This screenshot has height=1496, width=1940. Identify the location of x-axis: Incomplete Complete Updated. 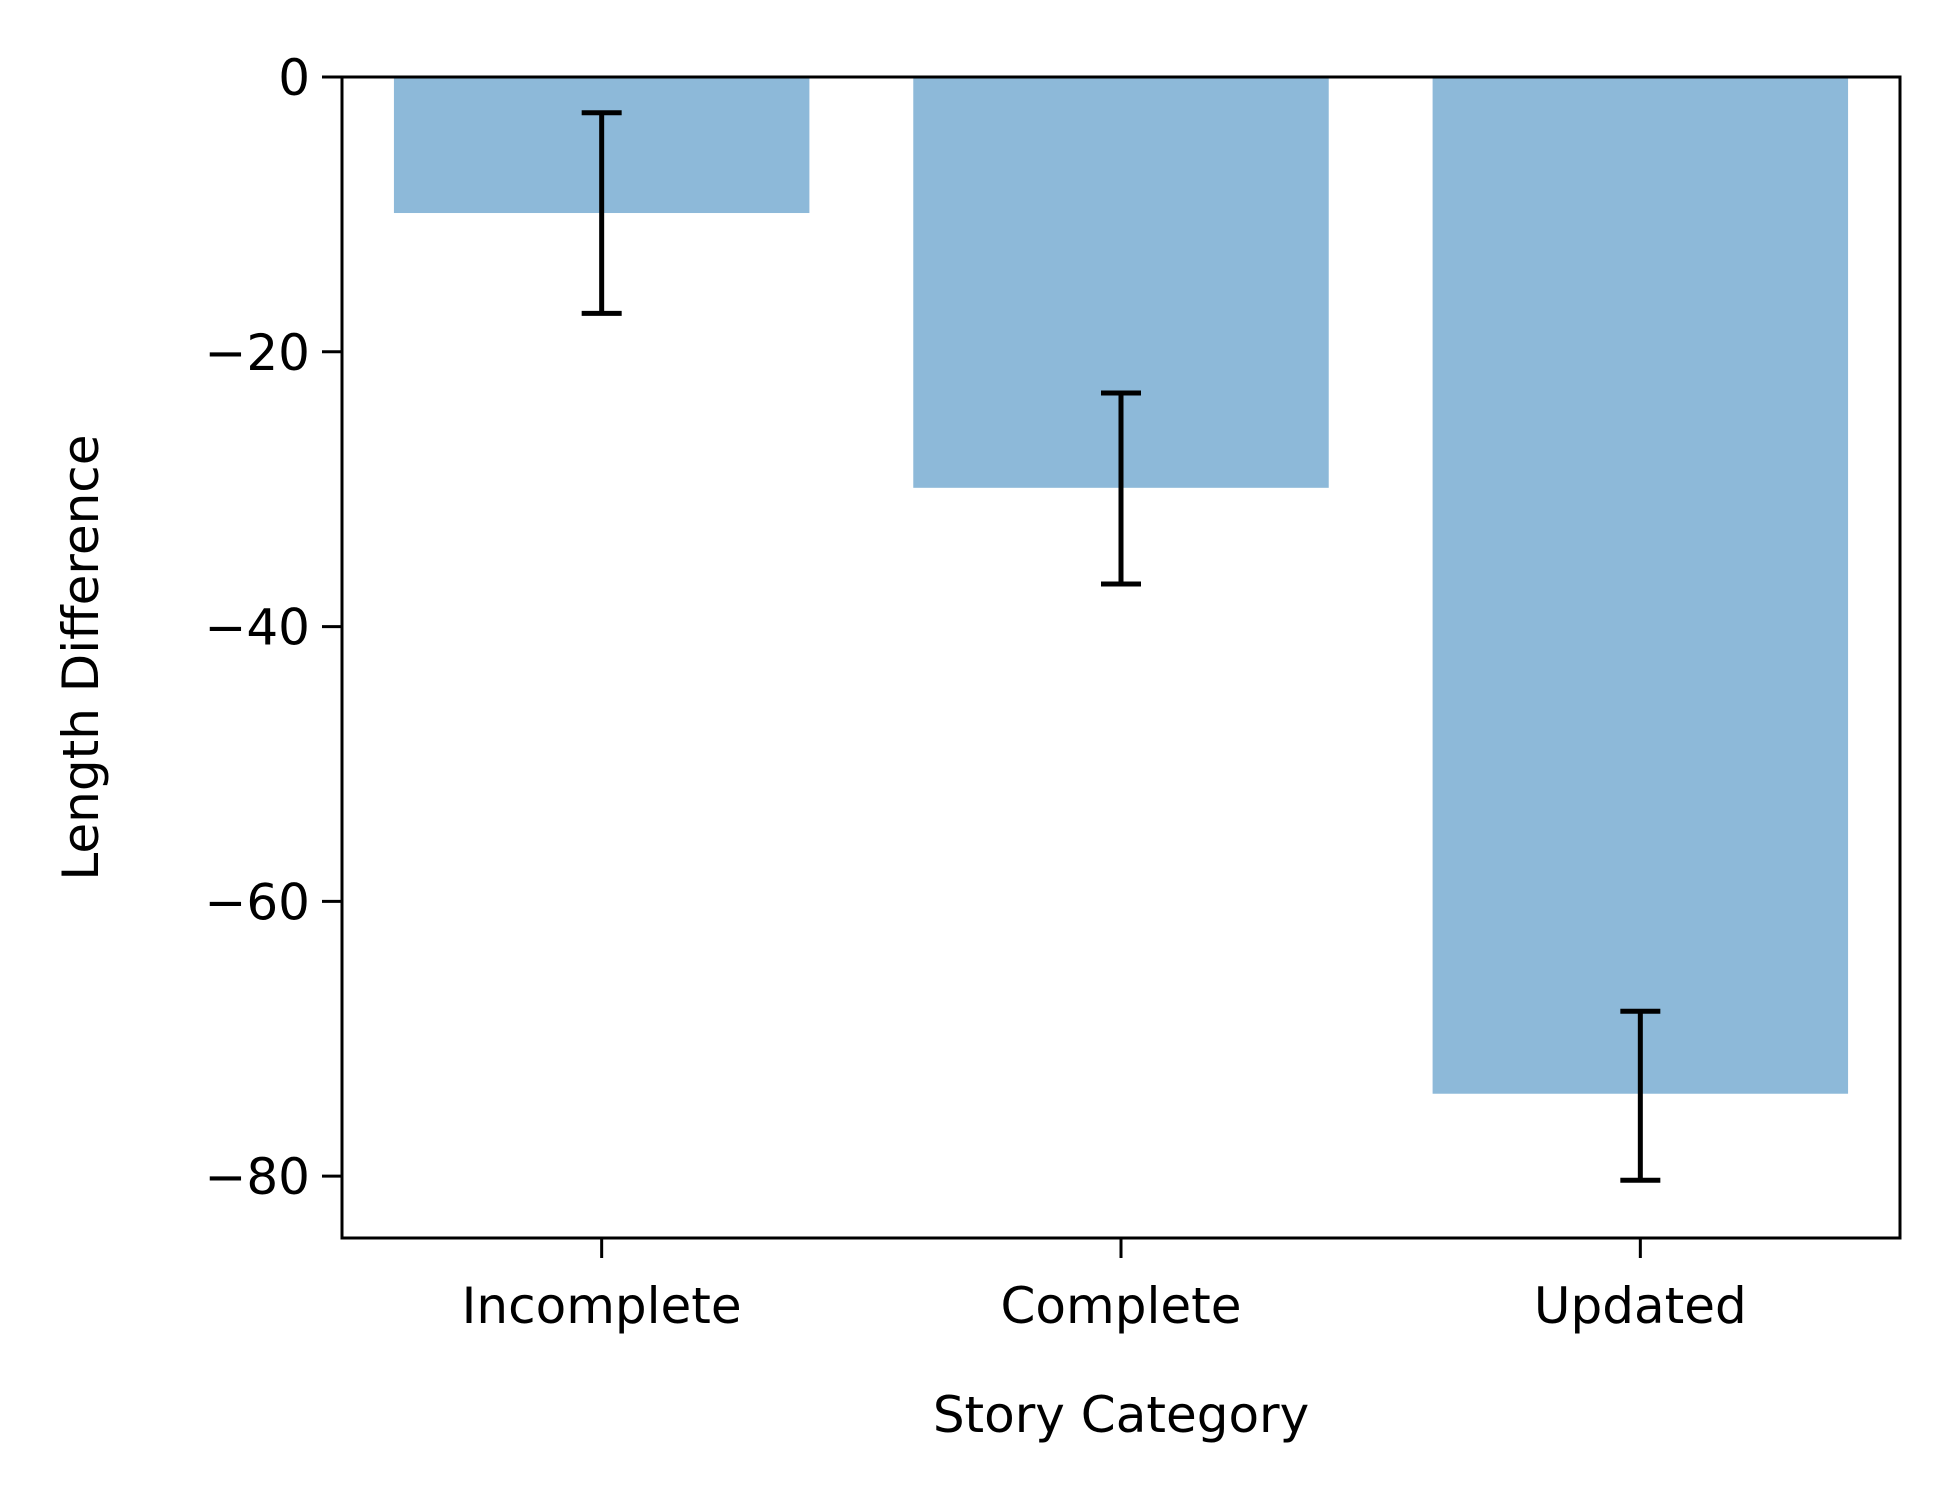
(1104, 1286).